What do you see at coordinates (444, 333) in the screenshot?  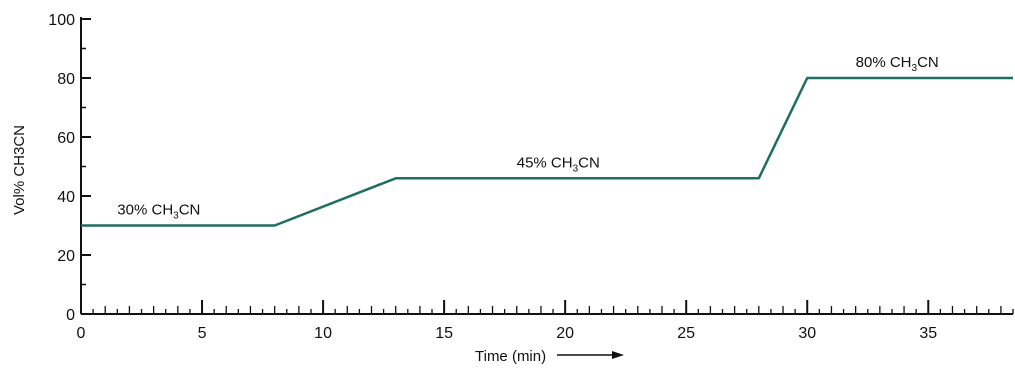 I see `x-tick-label: 15` at bounding box center [444, 333].